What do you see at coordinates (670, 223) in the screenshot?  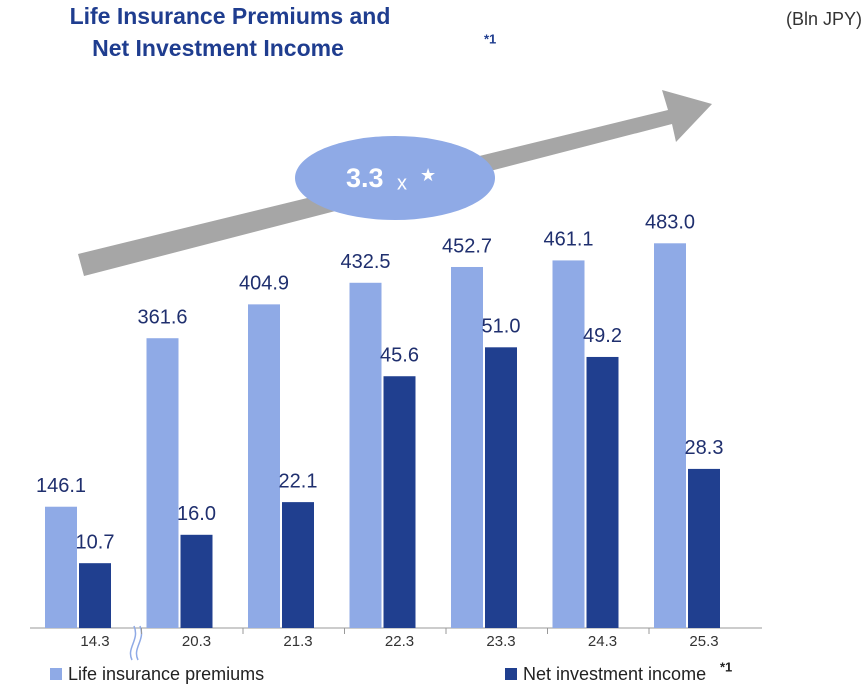 I see `value-label: 483.0` at bounding box center [670, 223].